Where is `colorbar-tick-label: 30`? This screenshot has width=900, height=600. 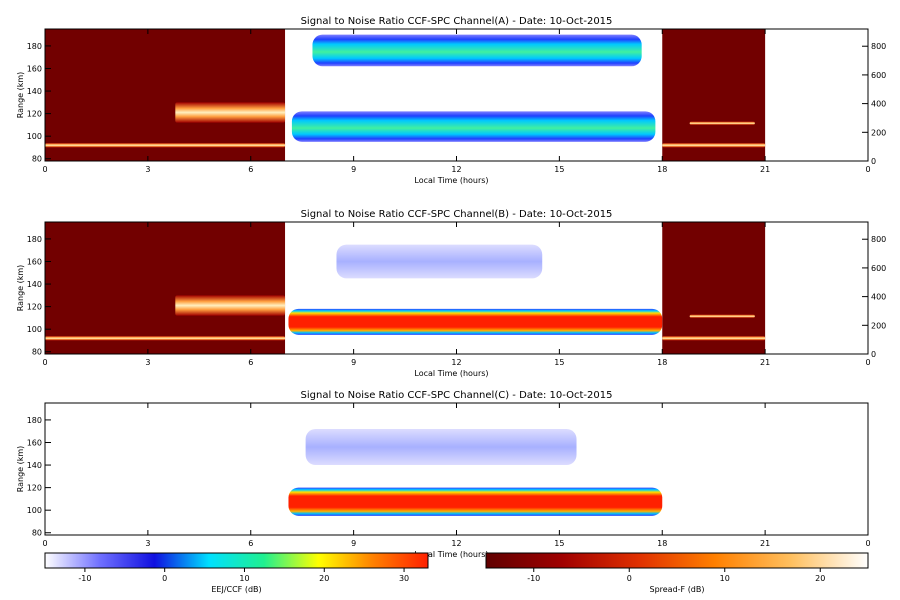
colorbar-tick-label: 30 is located at coordinates (404, 578).